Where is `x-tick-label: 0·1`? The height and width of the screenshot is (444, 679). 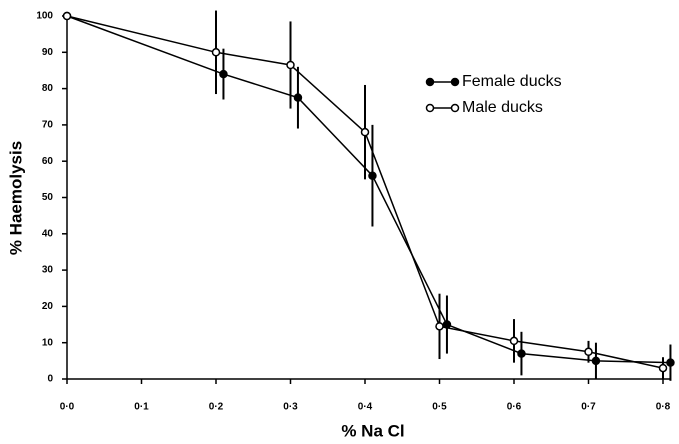 x-tick-label: 0·1 is located at coordinates (141, 407).